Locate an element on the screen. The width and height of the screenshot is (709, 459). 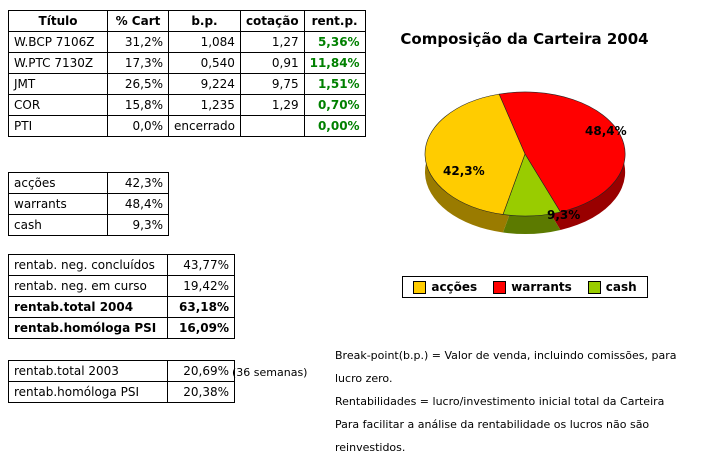
legend-label-cash: cash is located at coordinates (621, 287).